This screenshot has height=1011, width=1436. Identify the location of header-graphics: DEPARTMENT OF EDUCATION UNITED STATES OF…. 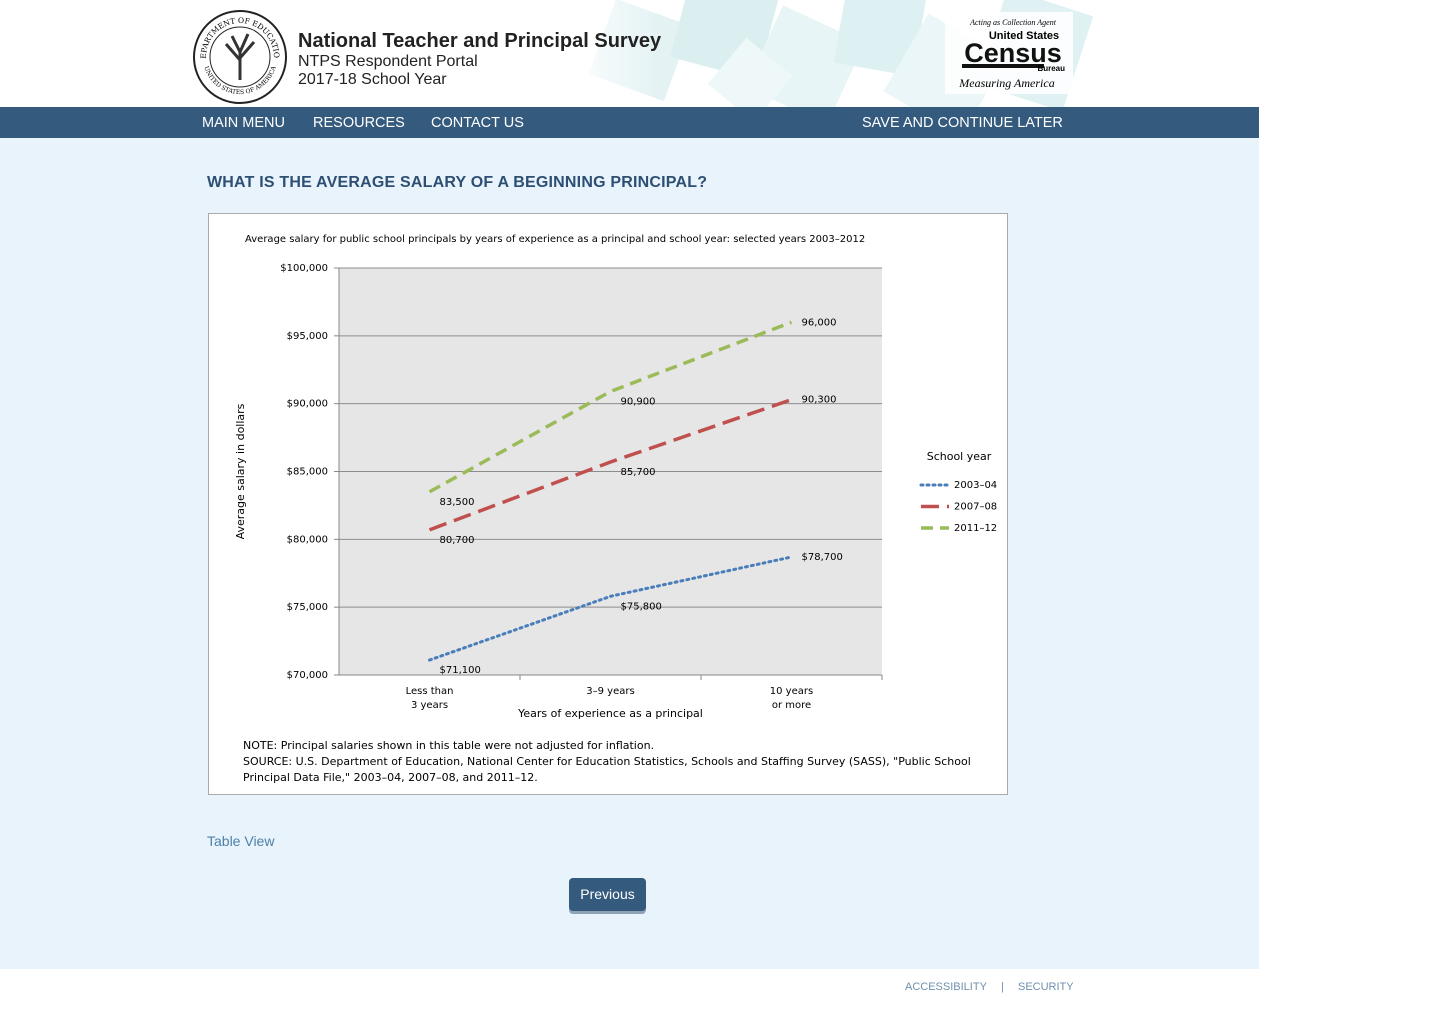
(547, 53).